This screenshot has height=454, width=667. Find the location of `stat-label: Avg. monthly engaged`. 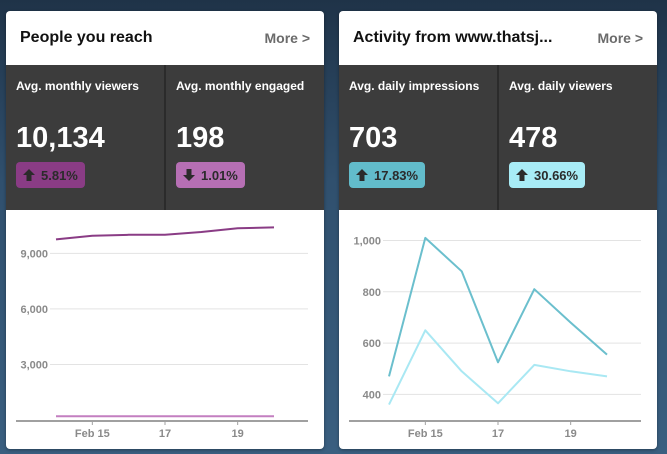

stat-label: Avg. monthly engaged is located at coordinates (240, 86).